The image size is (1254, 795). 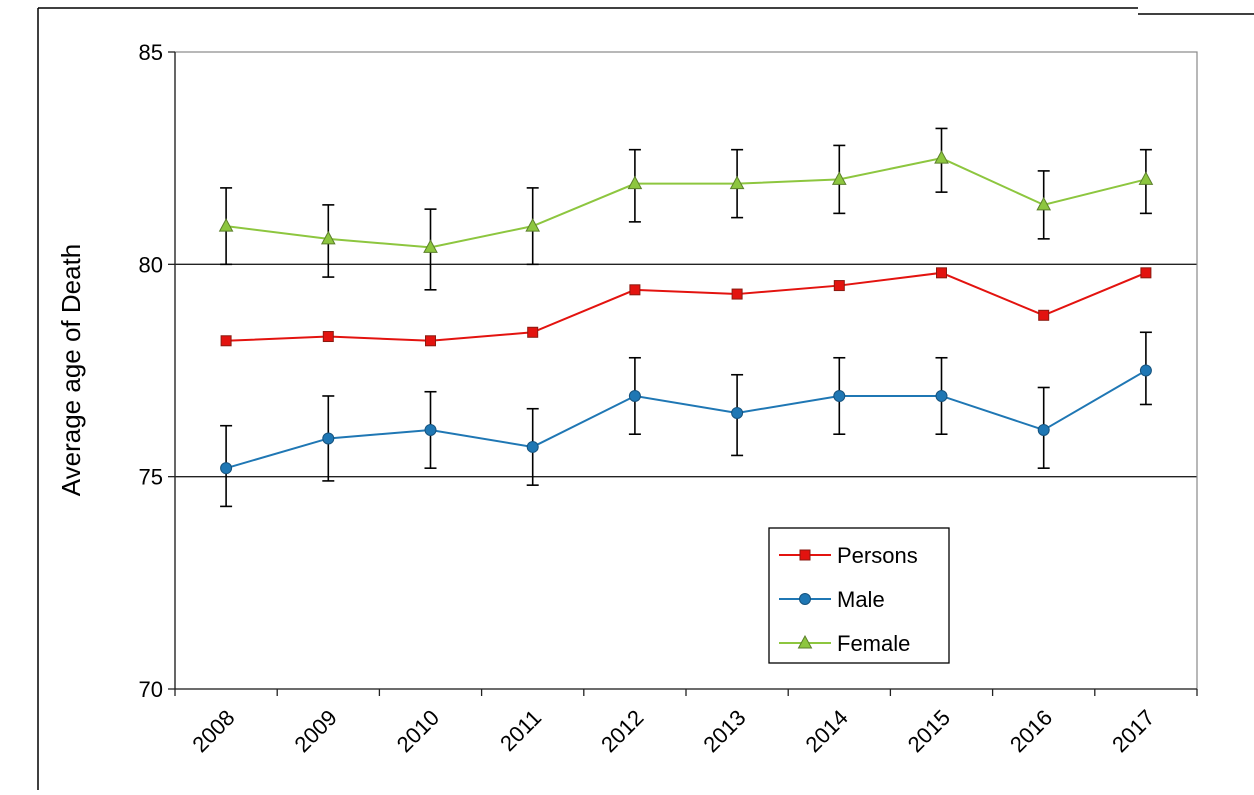 I want to click on data-point-male-2012, so click(x=634, y=395).